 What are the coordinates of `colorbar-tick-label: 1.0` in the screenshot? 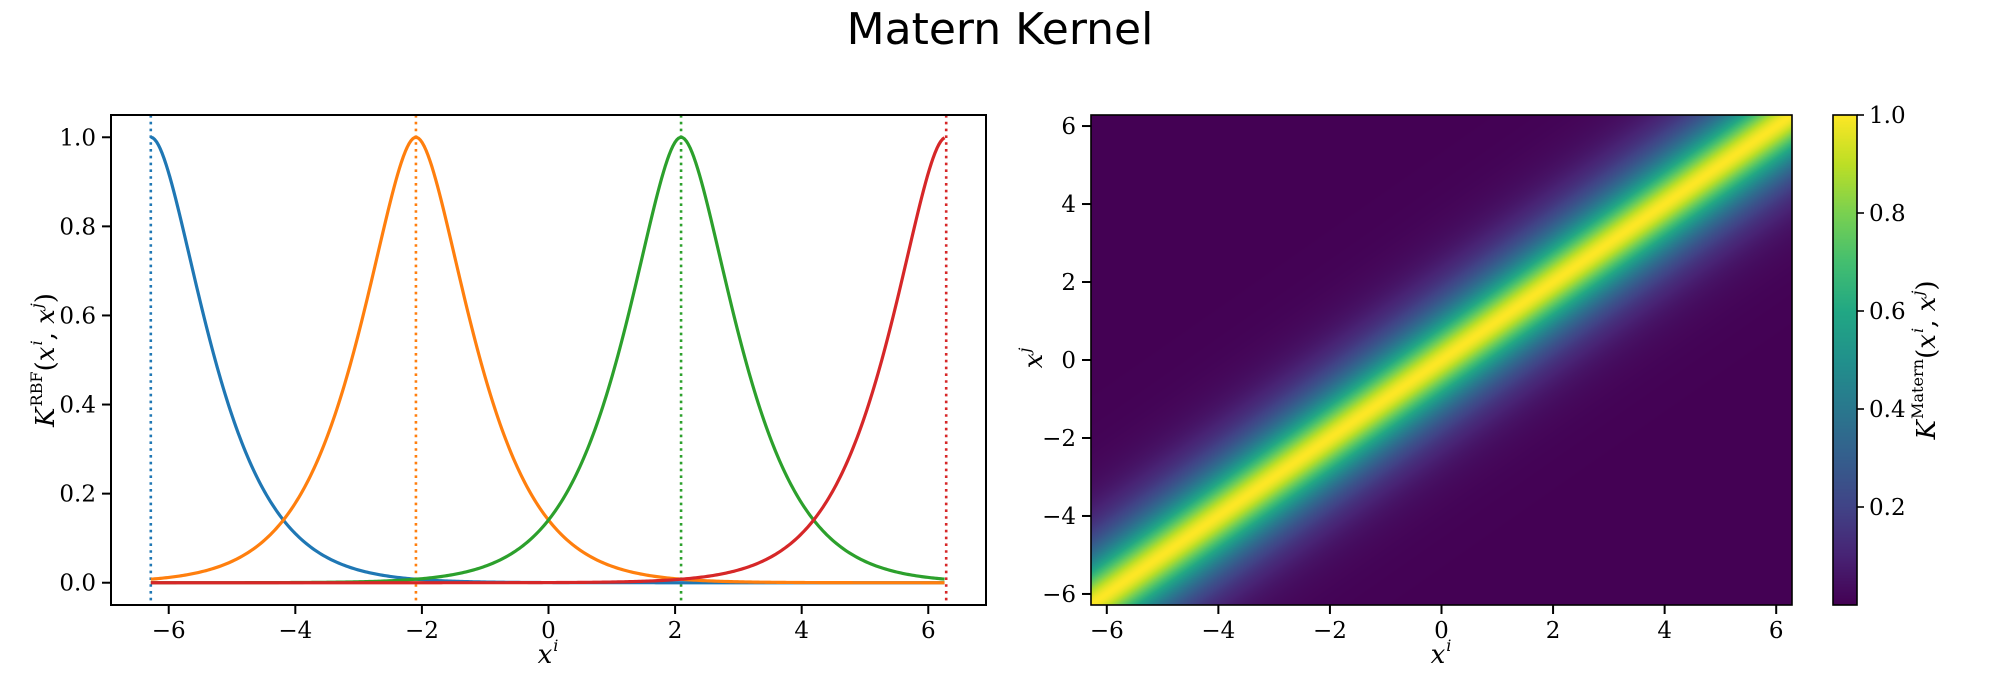 It's located at (1887, 116).